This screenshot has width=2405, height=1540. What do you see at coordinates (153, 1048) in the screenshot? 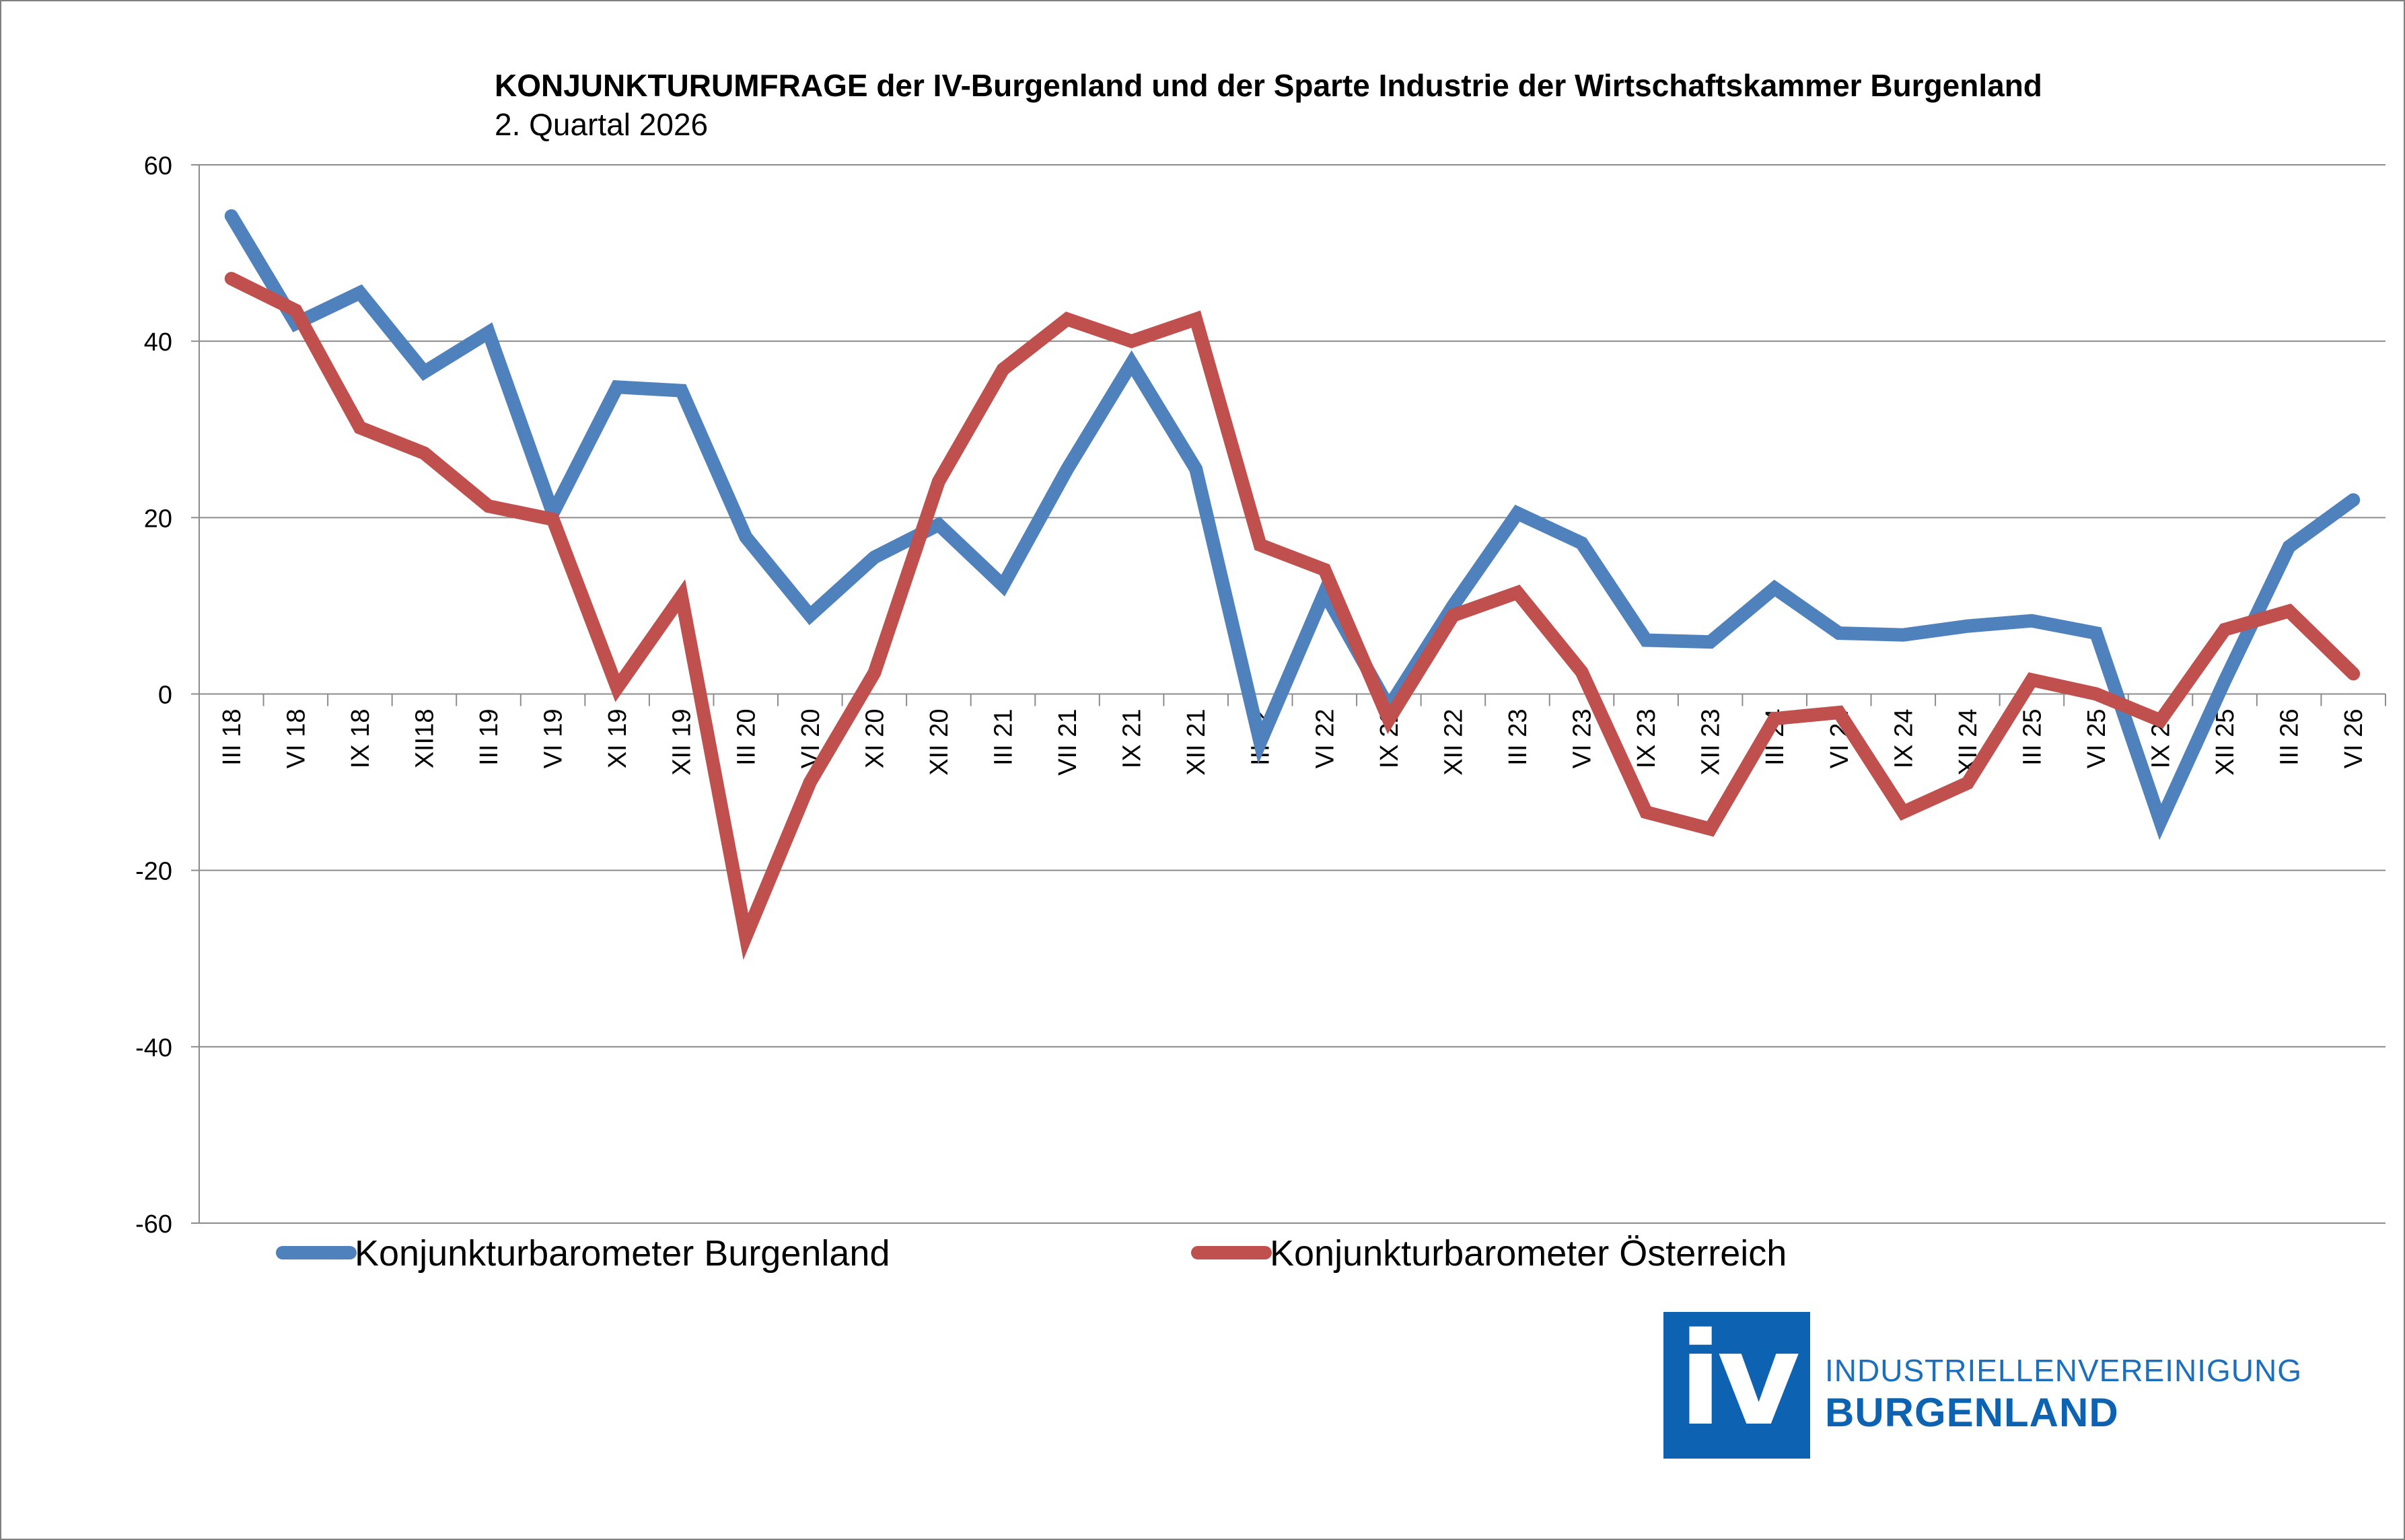
I see `y-tick-label: -40` at bounding box center [153, 1048].